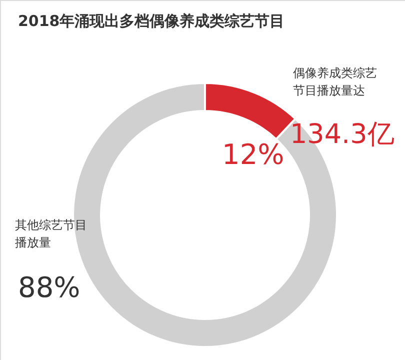 This screenshot has width=405, height=360. I want to click on data-label: 88%, so click(49, 287).